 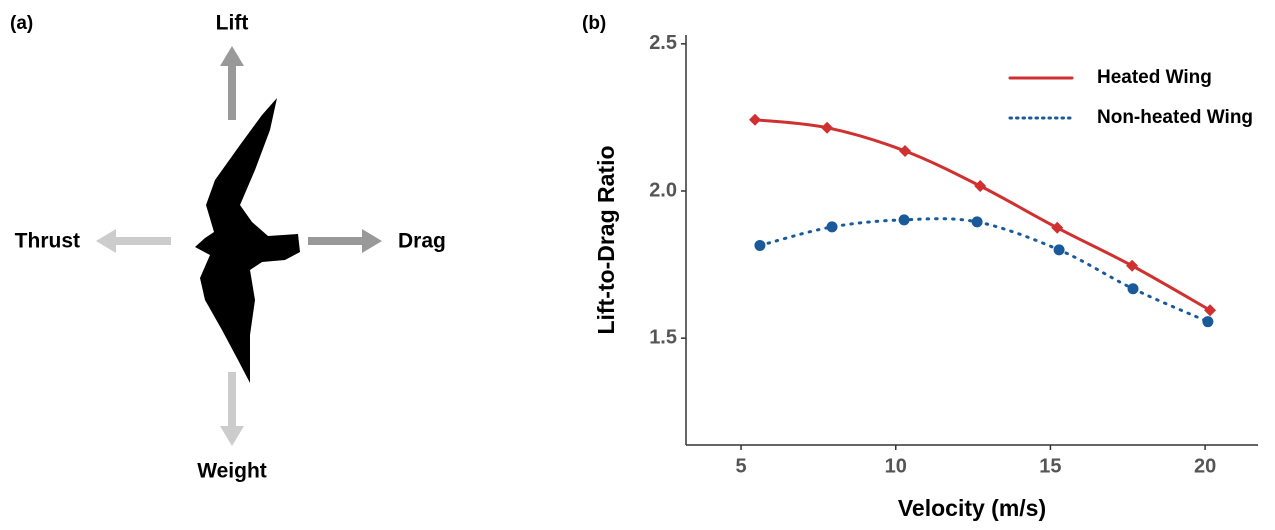 I want to click on y-axis-label: Lift-to-Drag Ratio, so click(x=606, y=239).